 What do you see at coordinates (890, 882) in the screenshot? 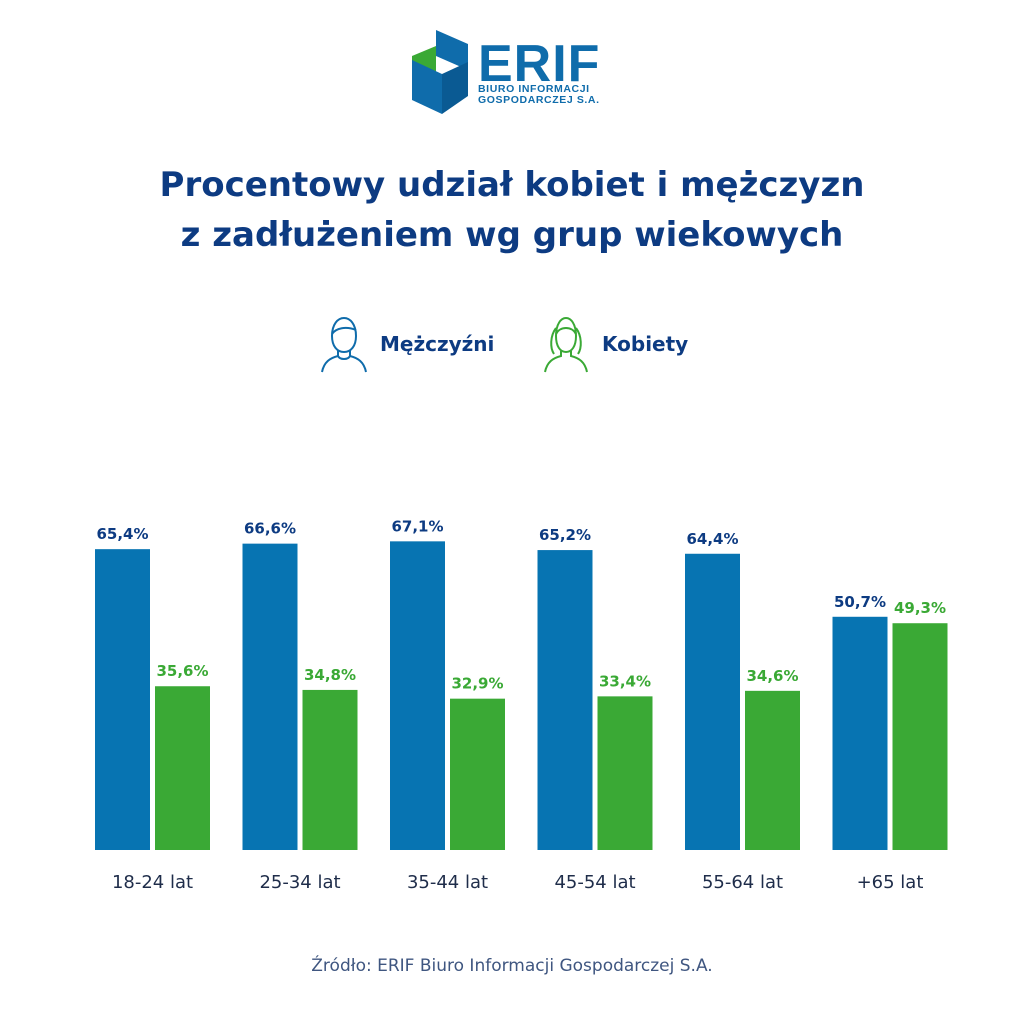
I see `category-label-5: +65 lat` at bounding box center [890, 882].